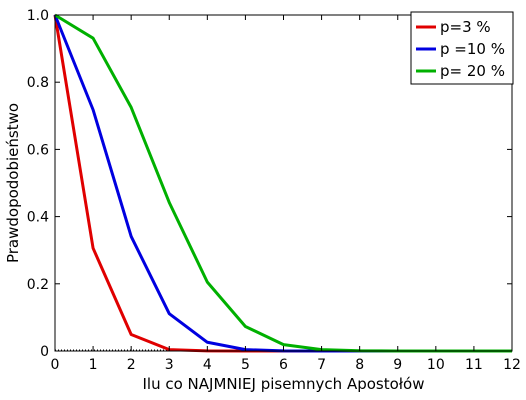 The height and width of the screenshot is (400, 526). Describe the element at coordinates (13, 183) in the screenshot. I see `y-axis-title: Prawdopodobieństwo` at that location.